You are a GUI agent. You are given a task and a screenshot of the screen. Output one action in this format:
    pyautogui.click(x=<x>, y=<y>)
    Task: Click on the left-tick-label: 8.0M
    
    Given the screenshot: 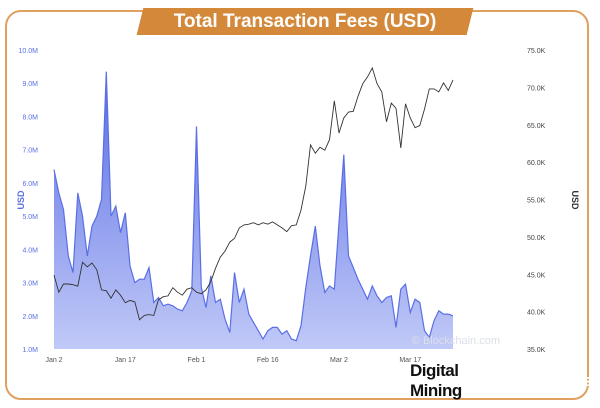 What is the action you would take?
    pyautogui.click(x=30, y=117)
    